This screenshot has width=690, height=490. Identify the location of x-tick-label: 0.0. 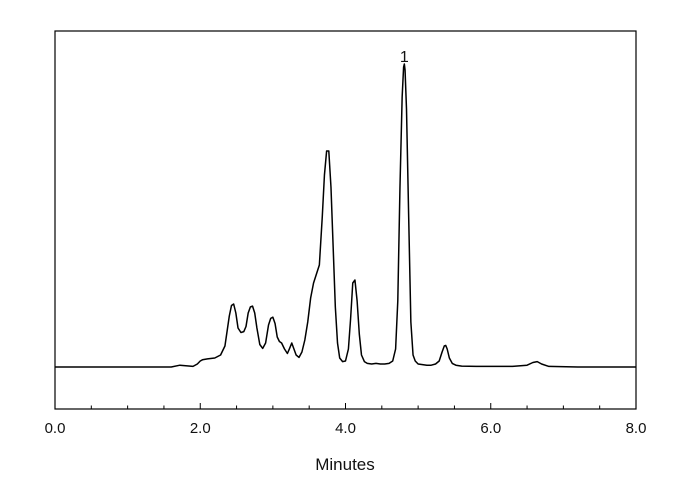
(55, 428).